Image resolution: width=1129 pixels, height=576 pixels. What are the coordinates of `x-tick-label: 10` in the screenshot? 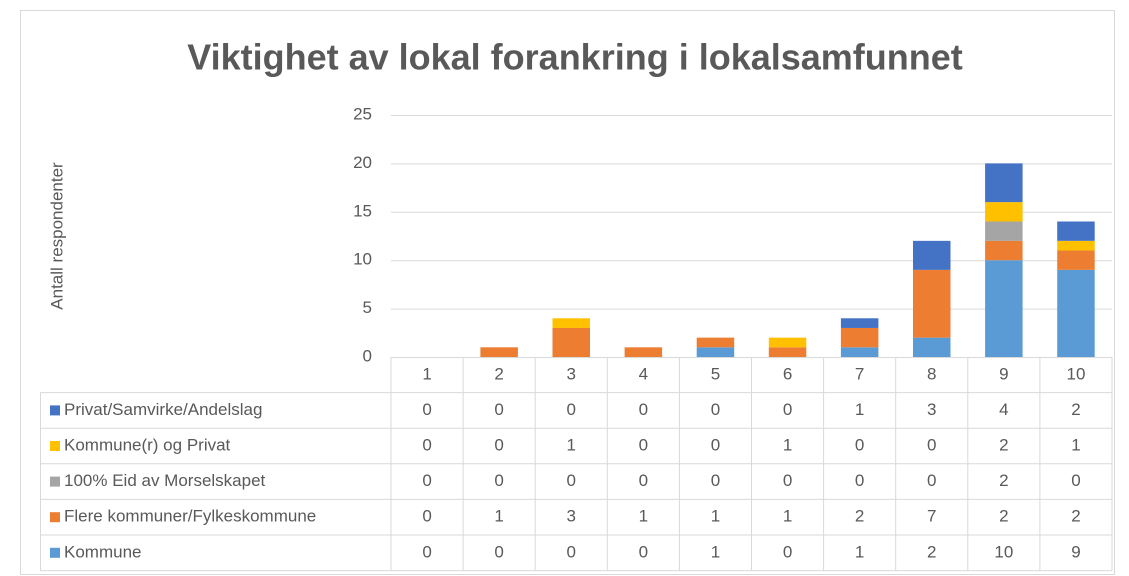 It's located at (1075, 373).